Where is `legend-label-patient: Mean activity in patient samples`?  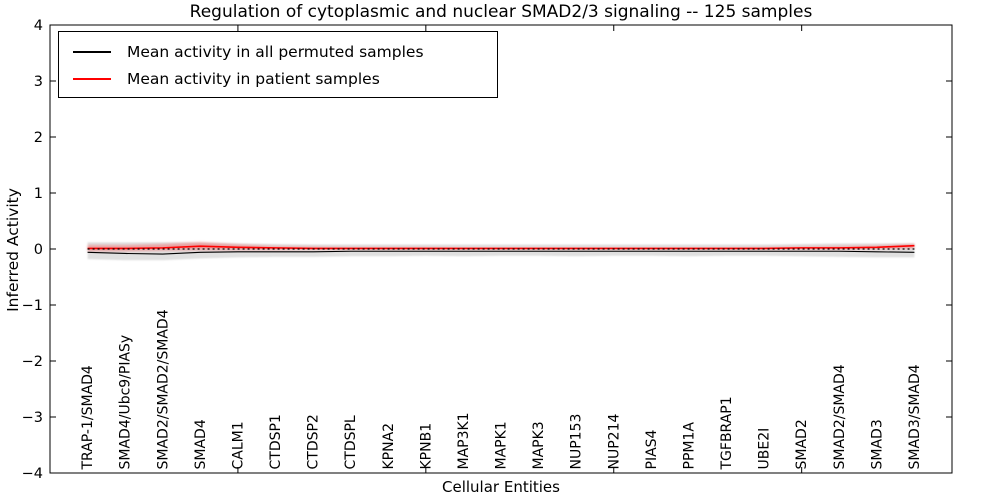 legend-label-patient: Mean activity in patient samples is located at coordinates (253, 78).